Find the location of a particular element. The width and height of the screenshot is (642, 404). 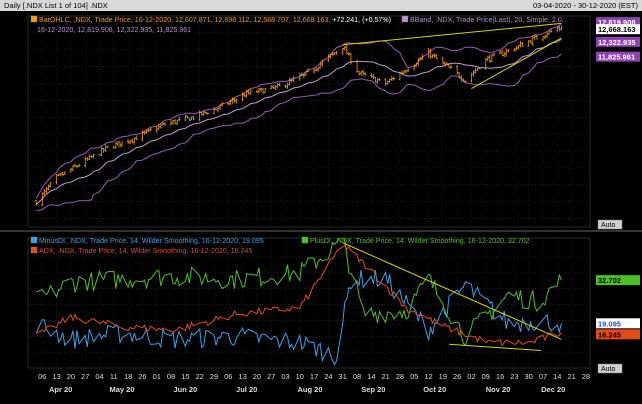

x-day-label: 08 is located at coordinates (357, 376).